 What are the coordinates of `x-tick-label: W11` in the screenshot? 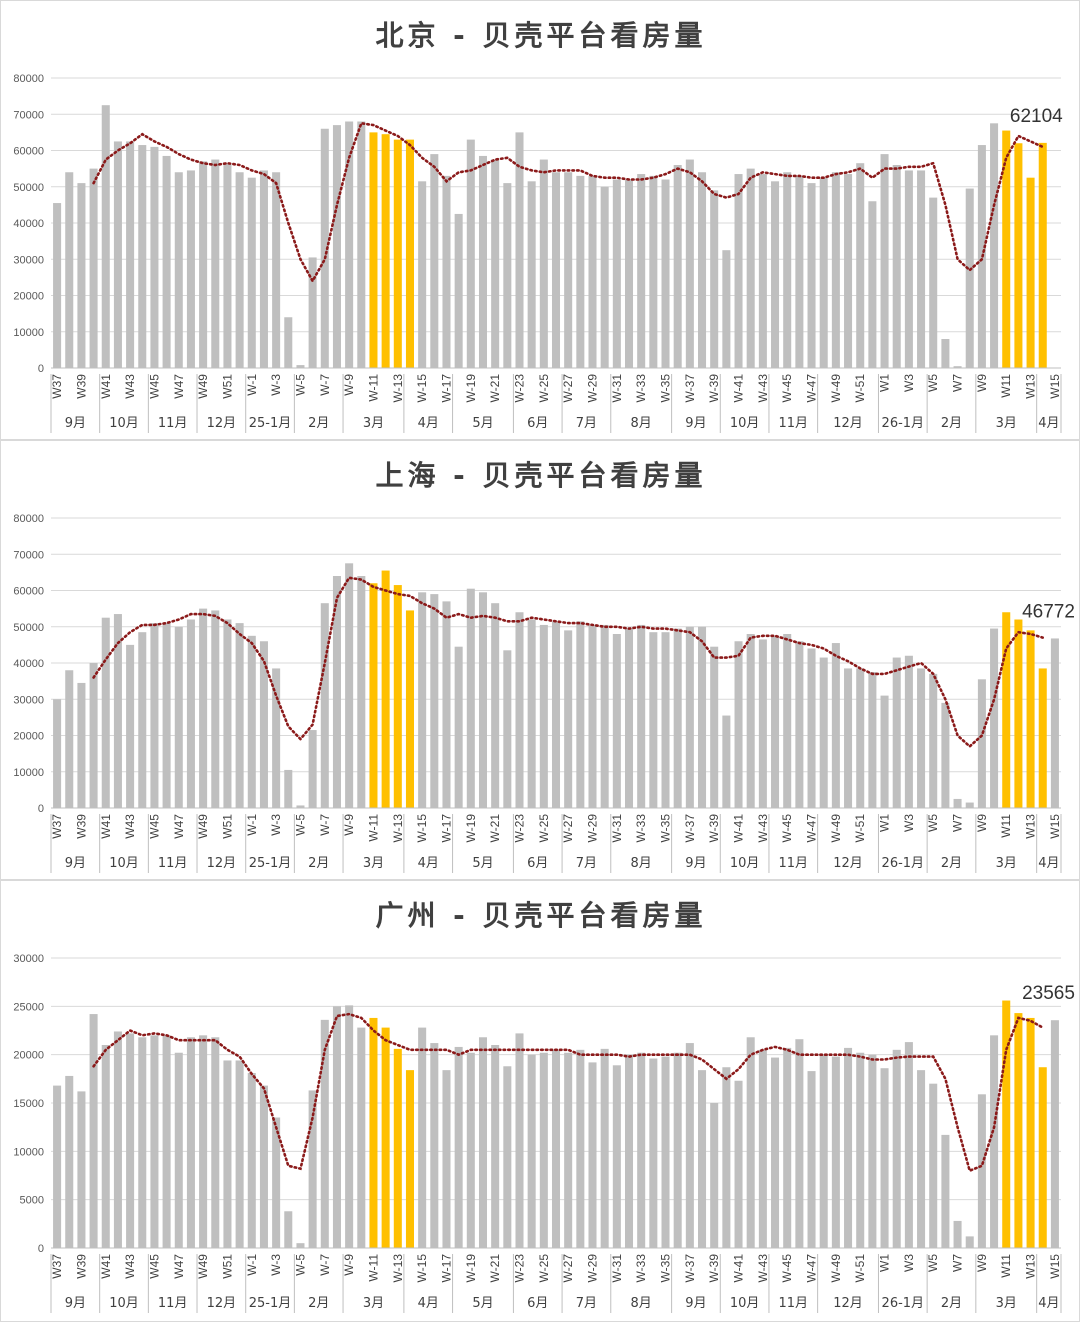 It's located at (1006, 826).